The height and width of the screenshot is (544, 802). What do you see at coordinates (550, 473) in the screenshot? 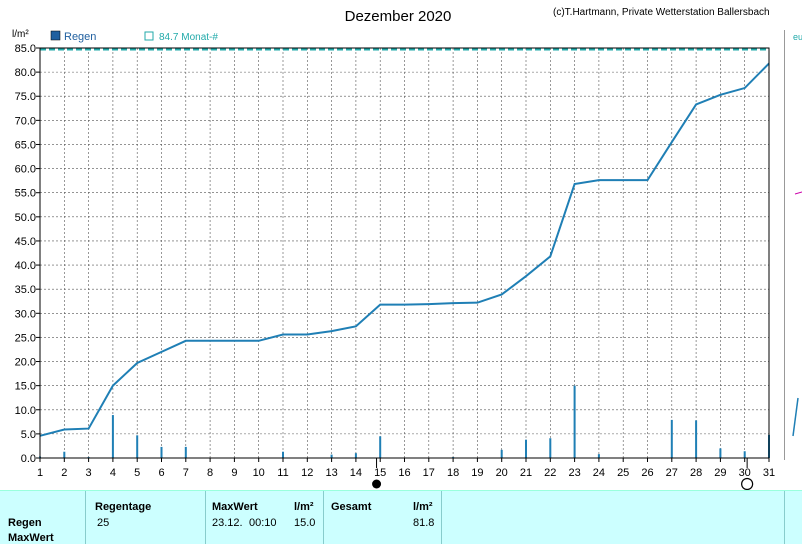
I see `x-tick-label: 22` at bounding box center [550, 473].